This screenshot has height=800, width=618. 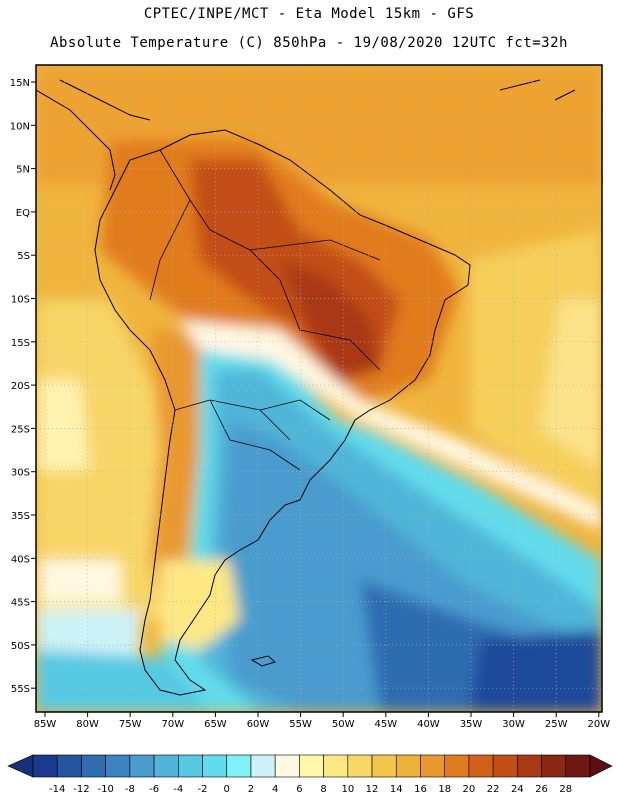 What do you see at coordinates (537, 90) in the screenshot?
I see `caribbean-islands` at bounding box center [537, 90].